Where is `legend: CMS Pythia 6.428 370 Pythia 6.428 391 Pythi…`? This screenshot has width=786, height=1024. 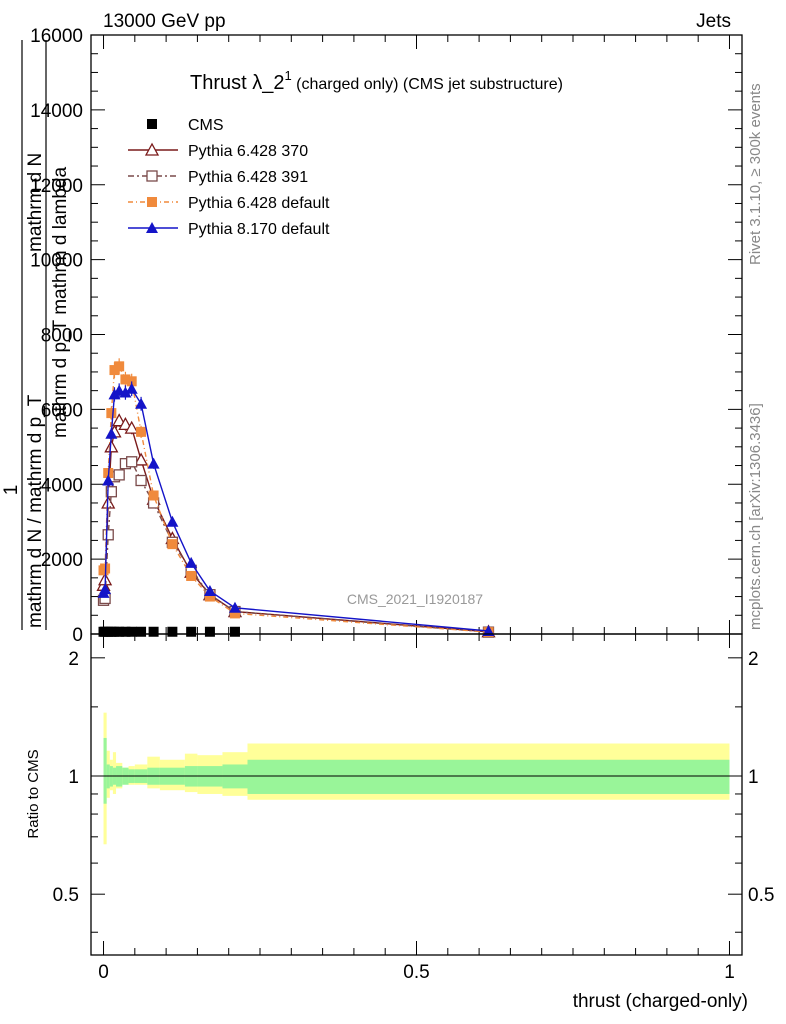 legend: CMS Pythia 6.428 370 Pythia 6.428 391 Pythi… is located at coordinates (229, 177).